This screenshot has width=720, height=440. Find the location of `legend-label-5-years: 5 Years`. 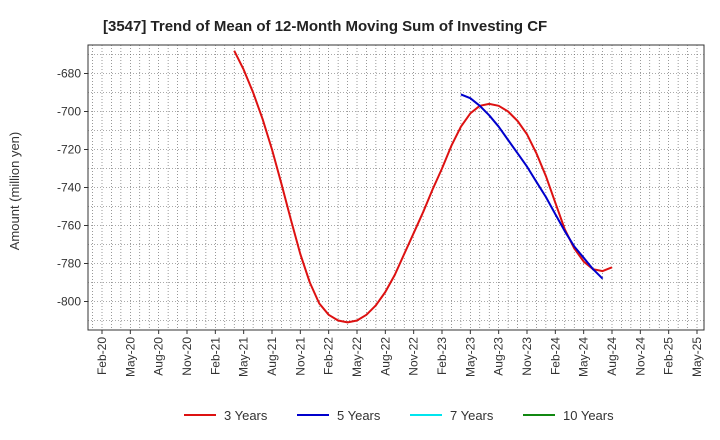

legend-label-5-years: 5 Years is located at coordinates (359, 415).